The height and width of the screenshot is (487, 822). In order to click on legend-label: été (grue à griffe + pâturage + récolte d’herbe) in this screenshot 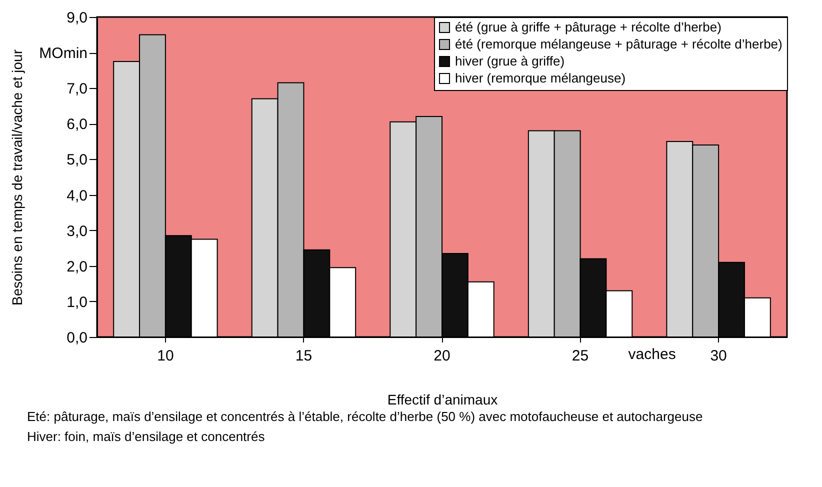, I will do `click(588, 27)`.